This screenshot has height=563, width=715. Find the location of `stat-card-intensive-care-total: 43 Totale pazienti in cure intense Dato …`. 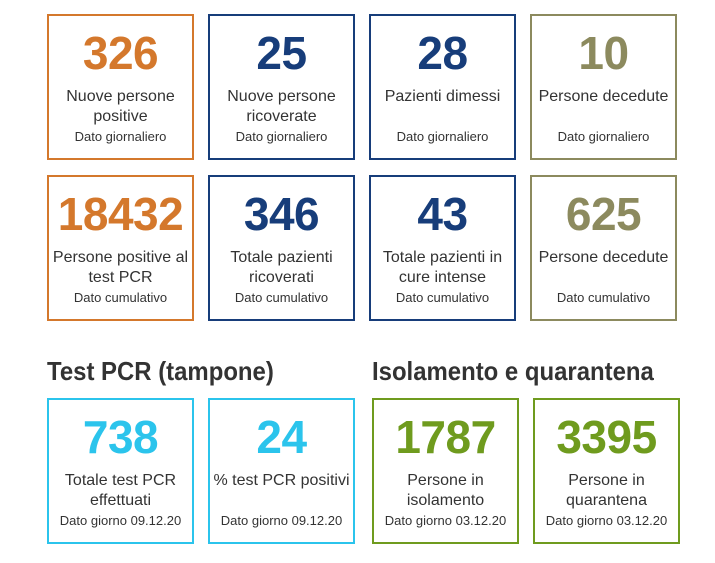

stat-card-intensive-care-total: 43 Totale pazienti in cure intense Dato … is located at coordinates (442, 248).